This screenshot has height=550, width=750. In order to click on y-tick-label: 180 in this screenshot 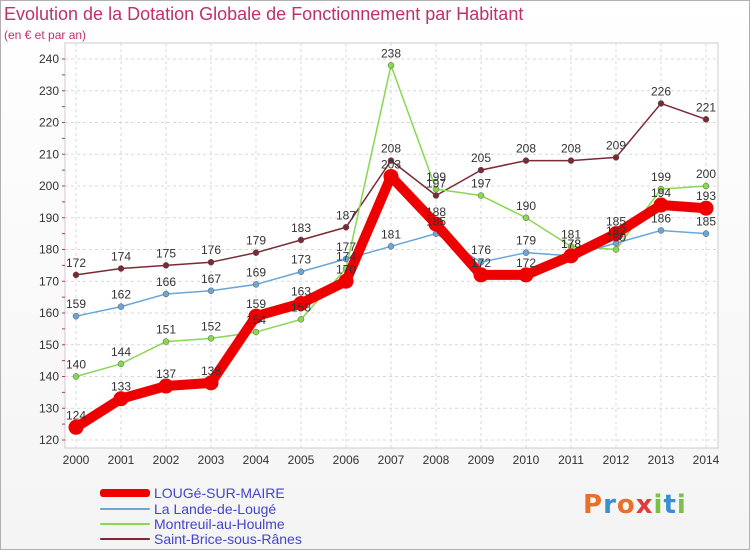, I will do `click(49, 250)`.